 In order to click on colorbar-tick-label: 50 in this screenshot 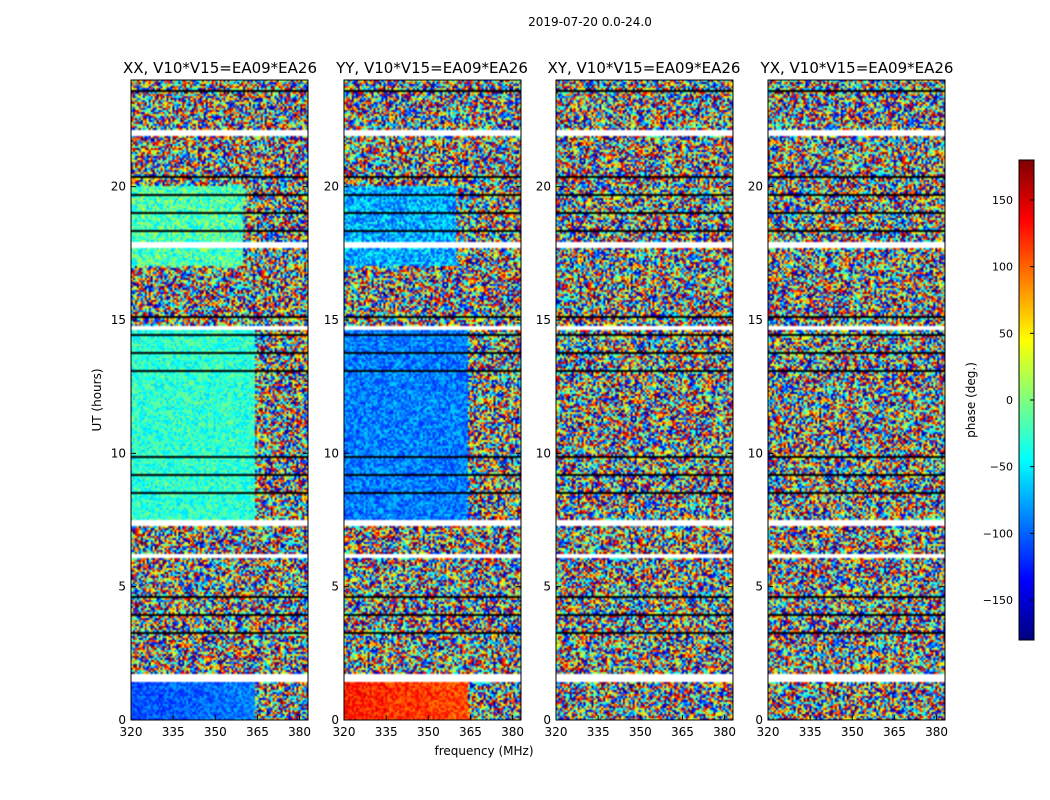, I will do `click(1006, 333)`.